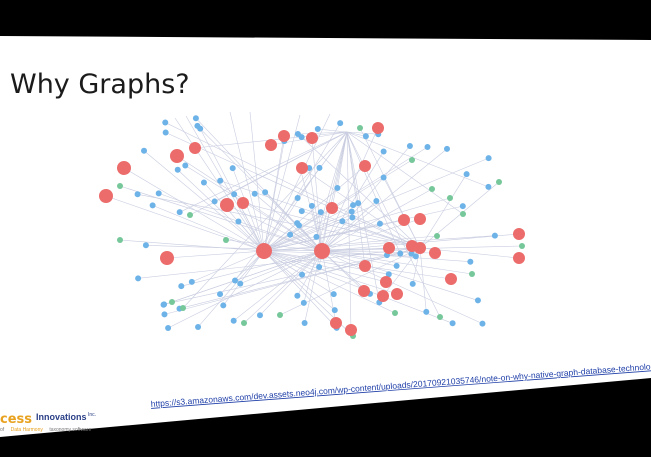 This screenshot has height=457, width=651. What do you see at coordinates (45, 426) in the screenshot?
I see `logo-tagline: of Data Harmony taxonomy software` at bounding box center [45, 426].